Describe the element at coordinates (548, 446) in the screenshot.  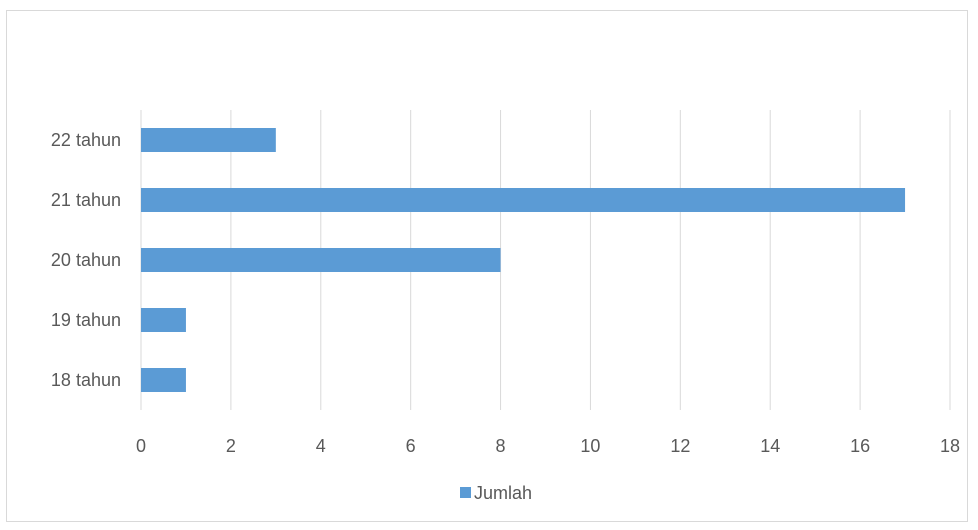
I see `x-axis-tick-labels: 0 2 4 6 8 10 12 14 16 18` at that location.